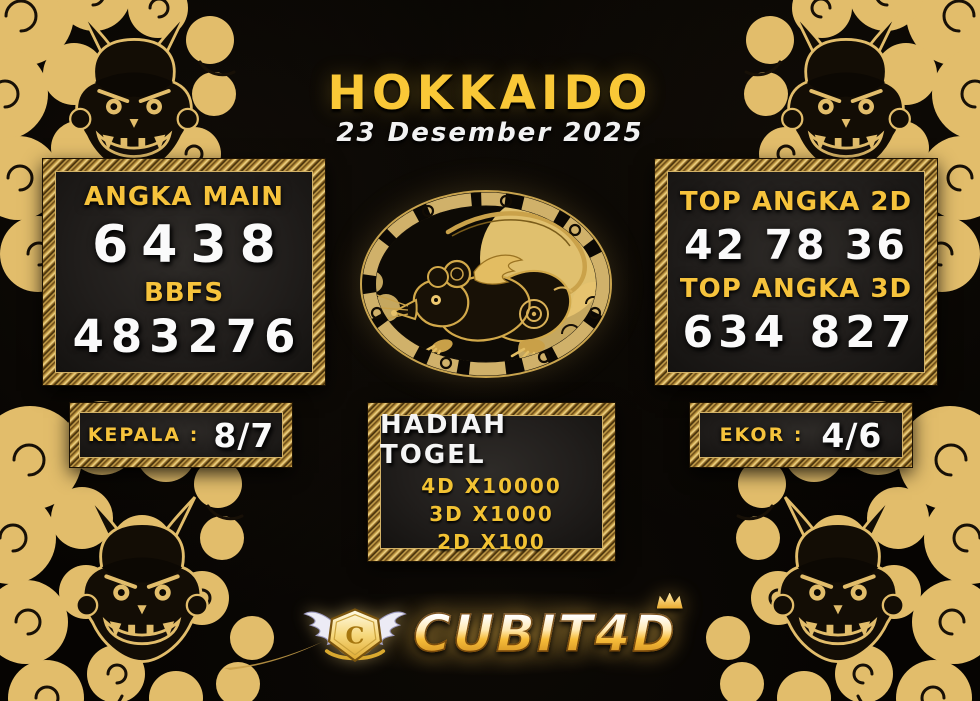  I want to click on zodiac-rat-medallion, so click(486, 284).